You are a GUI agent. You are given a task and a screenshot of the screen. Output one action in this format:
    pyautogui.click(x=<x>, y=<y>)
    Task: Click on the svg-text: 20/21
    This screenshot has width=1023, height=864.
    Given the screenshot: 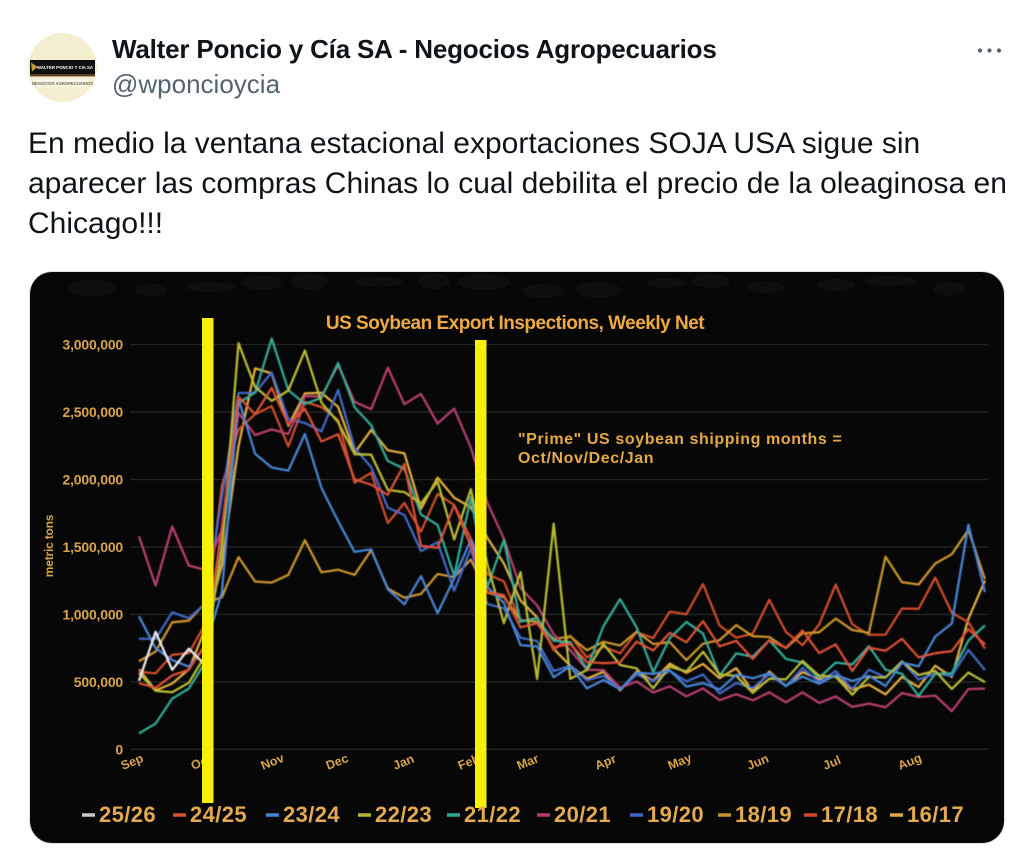 What is the action you would take?
    pyautogui.click(x=582, y=814)
    